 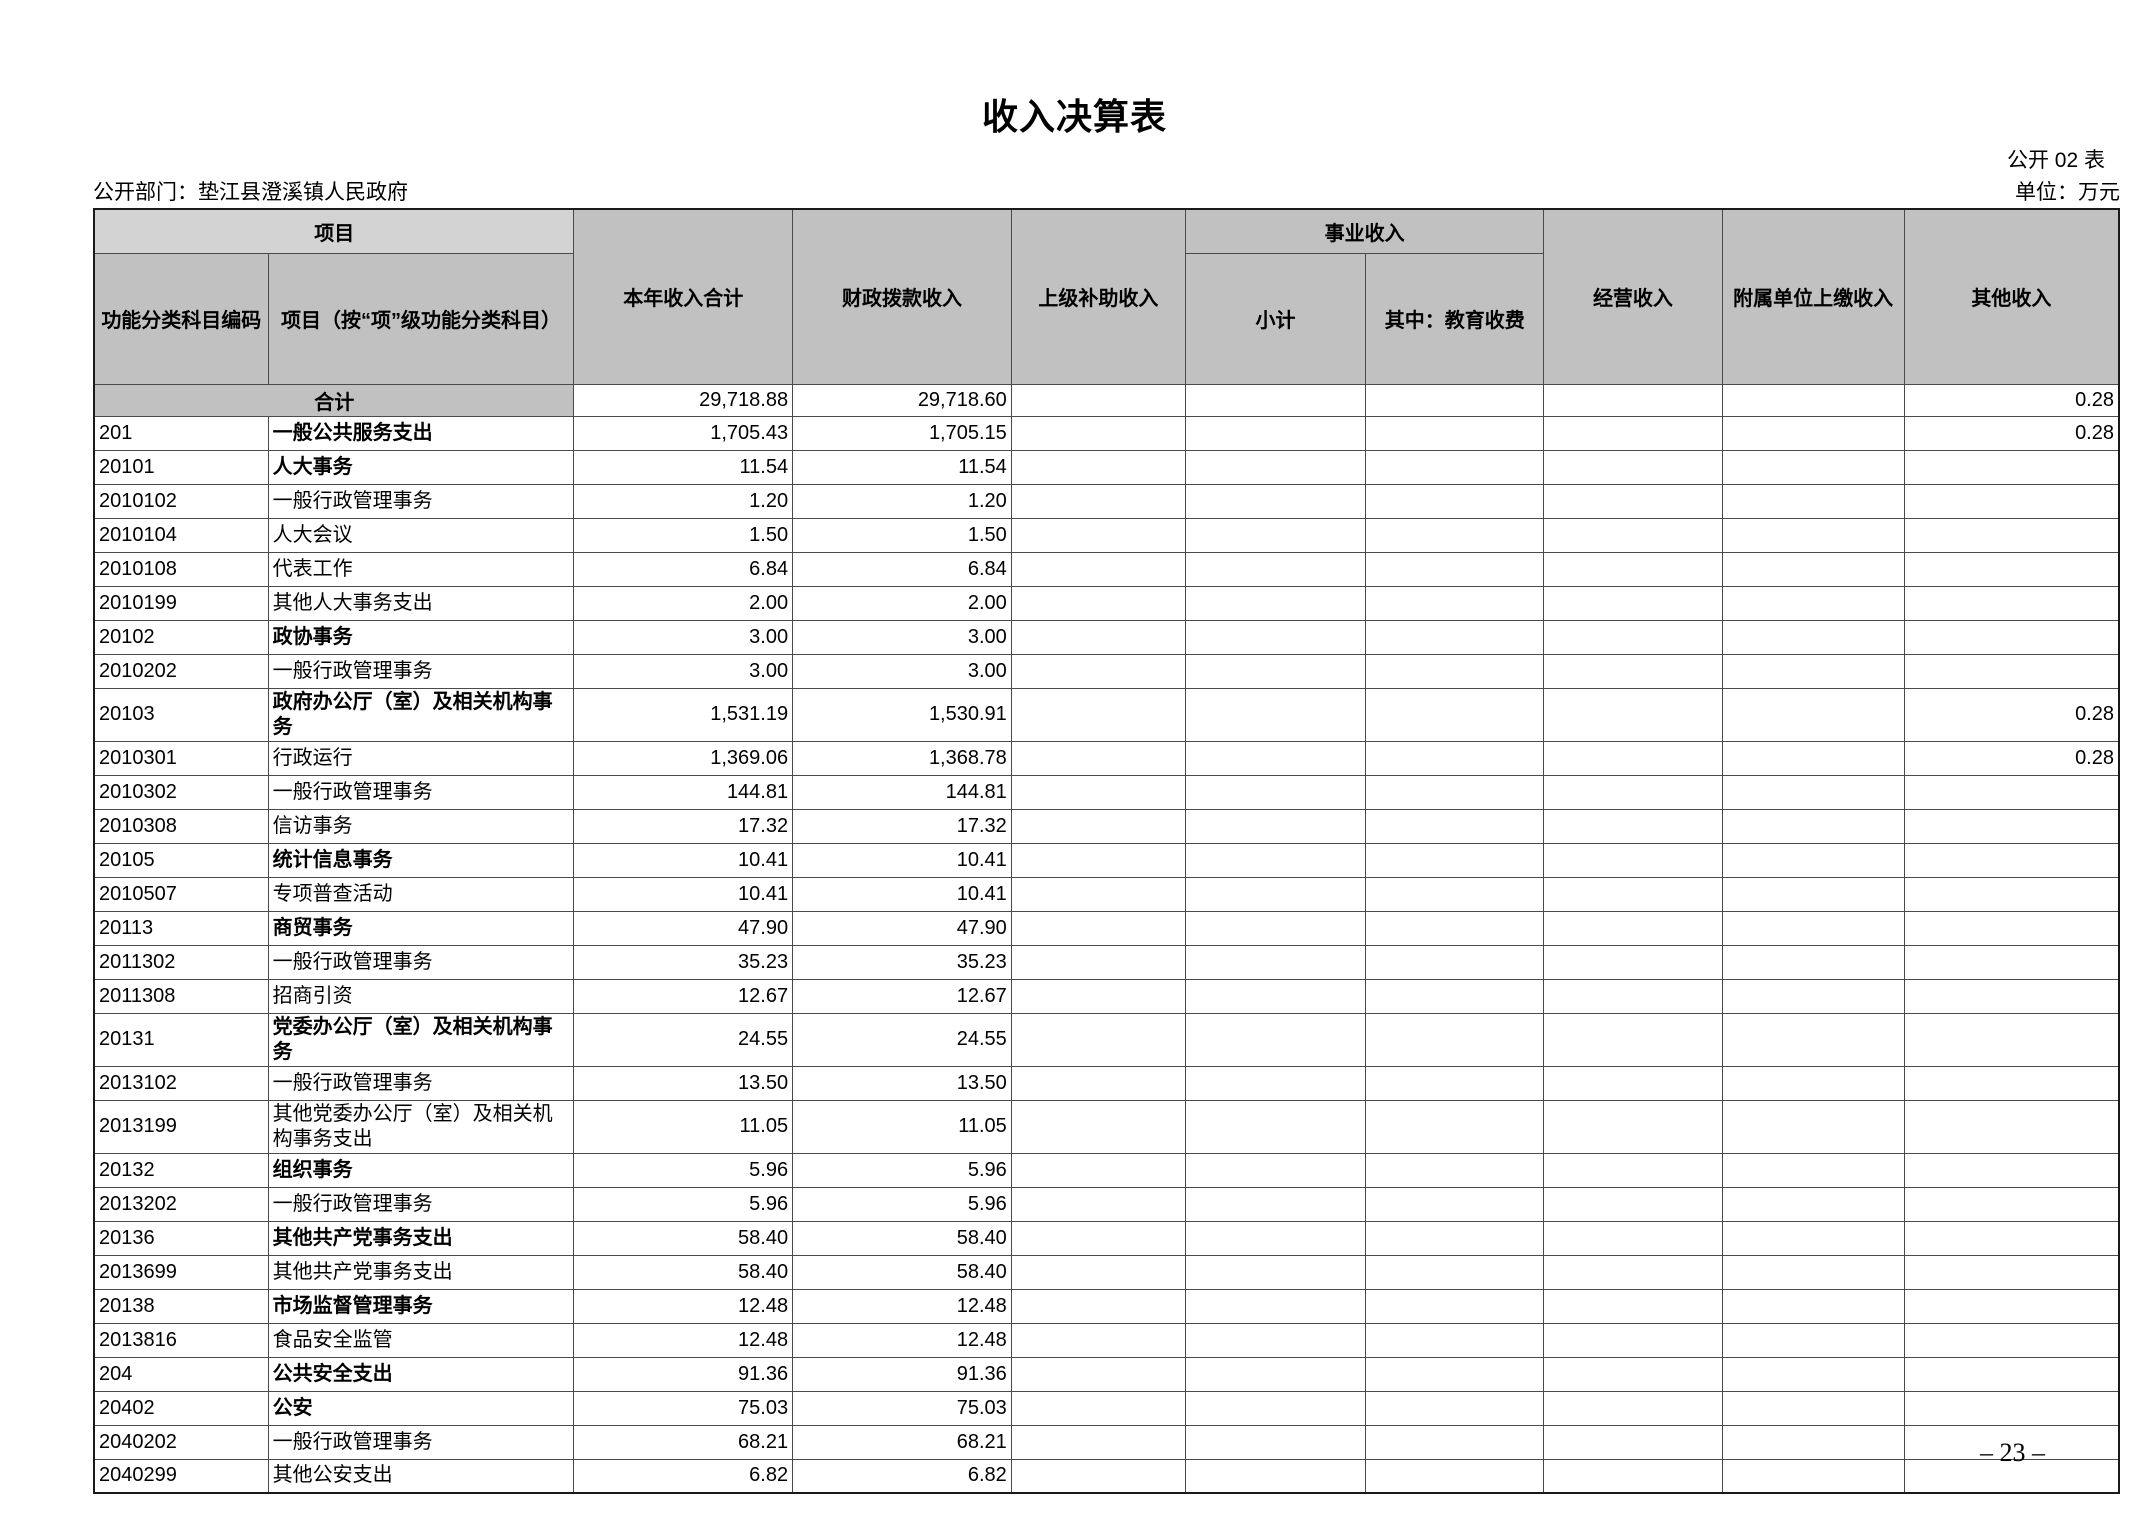 What do you see at coordinates (683, 400) in the screenshot?
I see `total-row-value: 29,718.88` at bounding box center [683, 400].